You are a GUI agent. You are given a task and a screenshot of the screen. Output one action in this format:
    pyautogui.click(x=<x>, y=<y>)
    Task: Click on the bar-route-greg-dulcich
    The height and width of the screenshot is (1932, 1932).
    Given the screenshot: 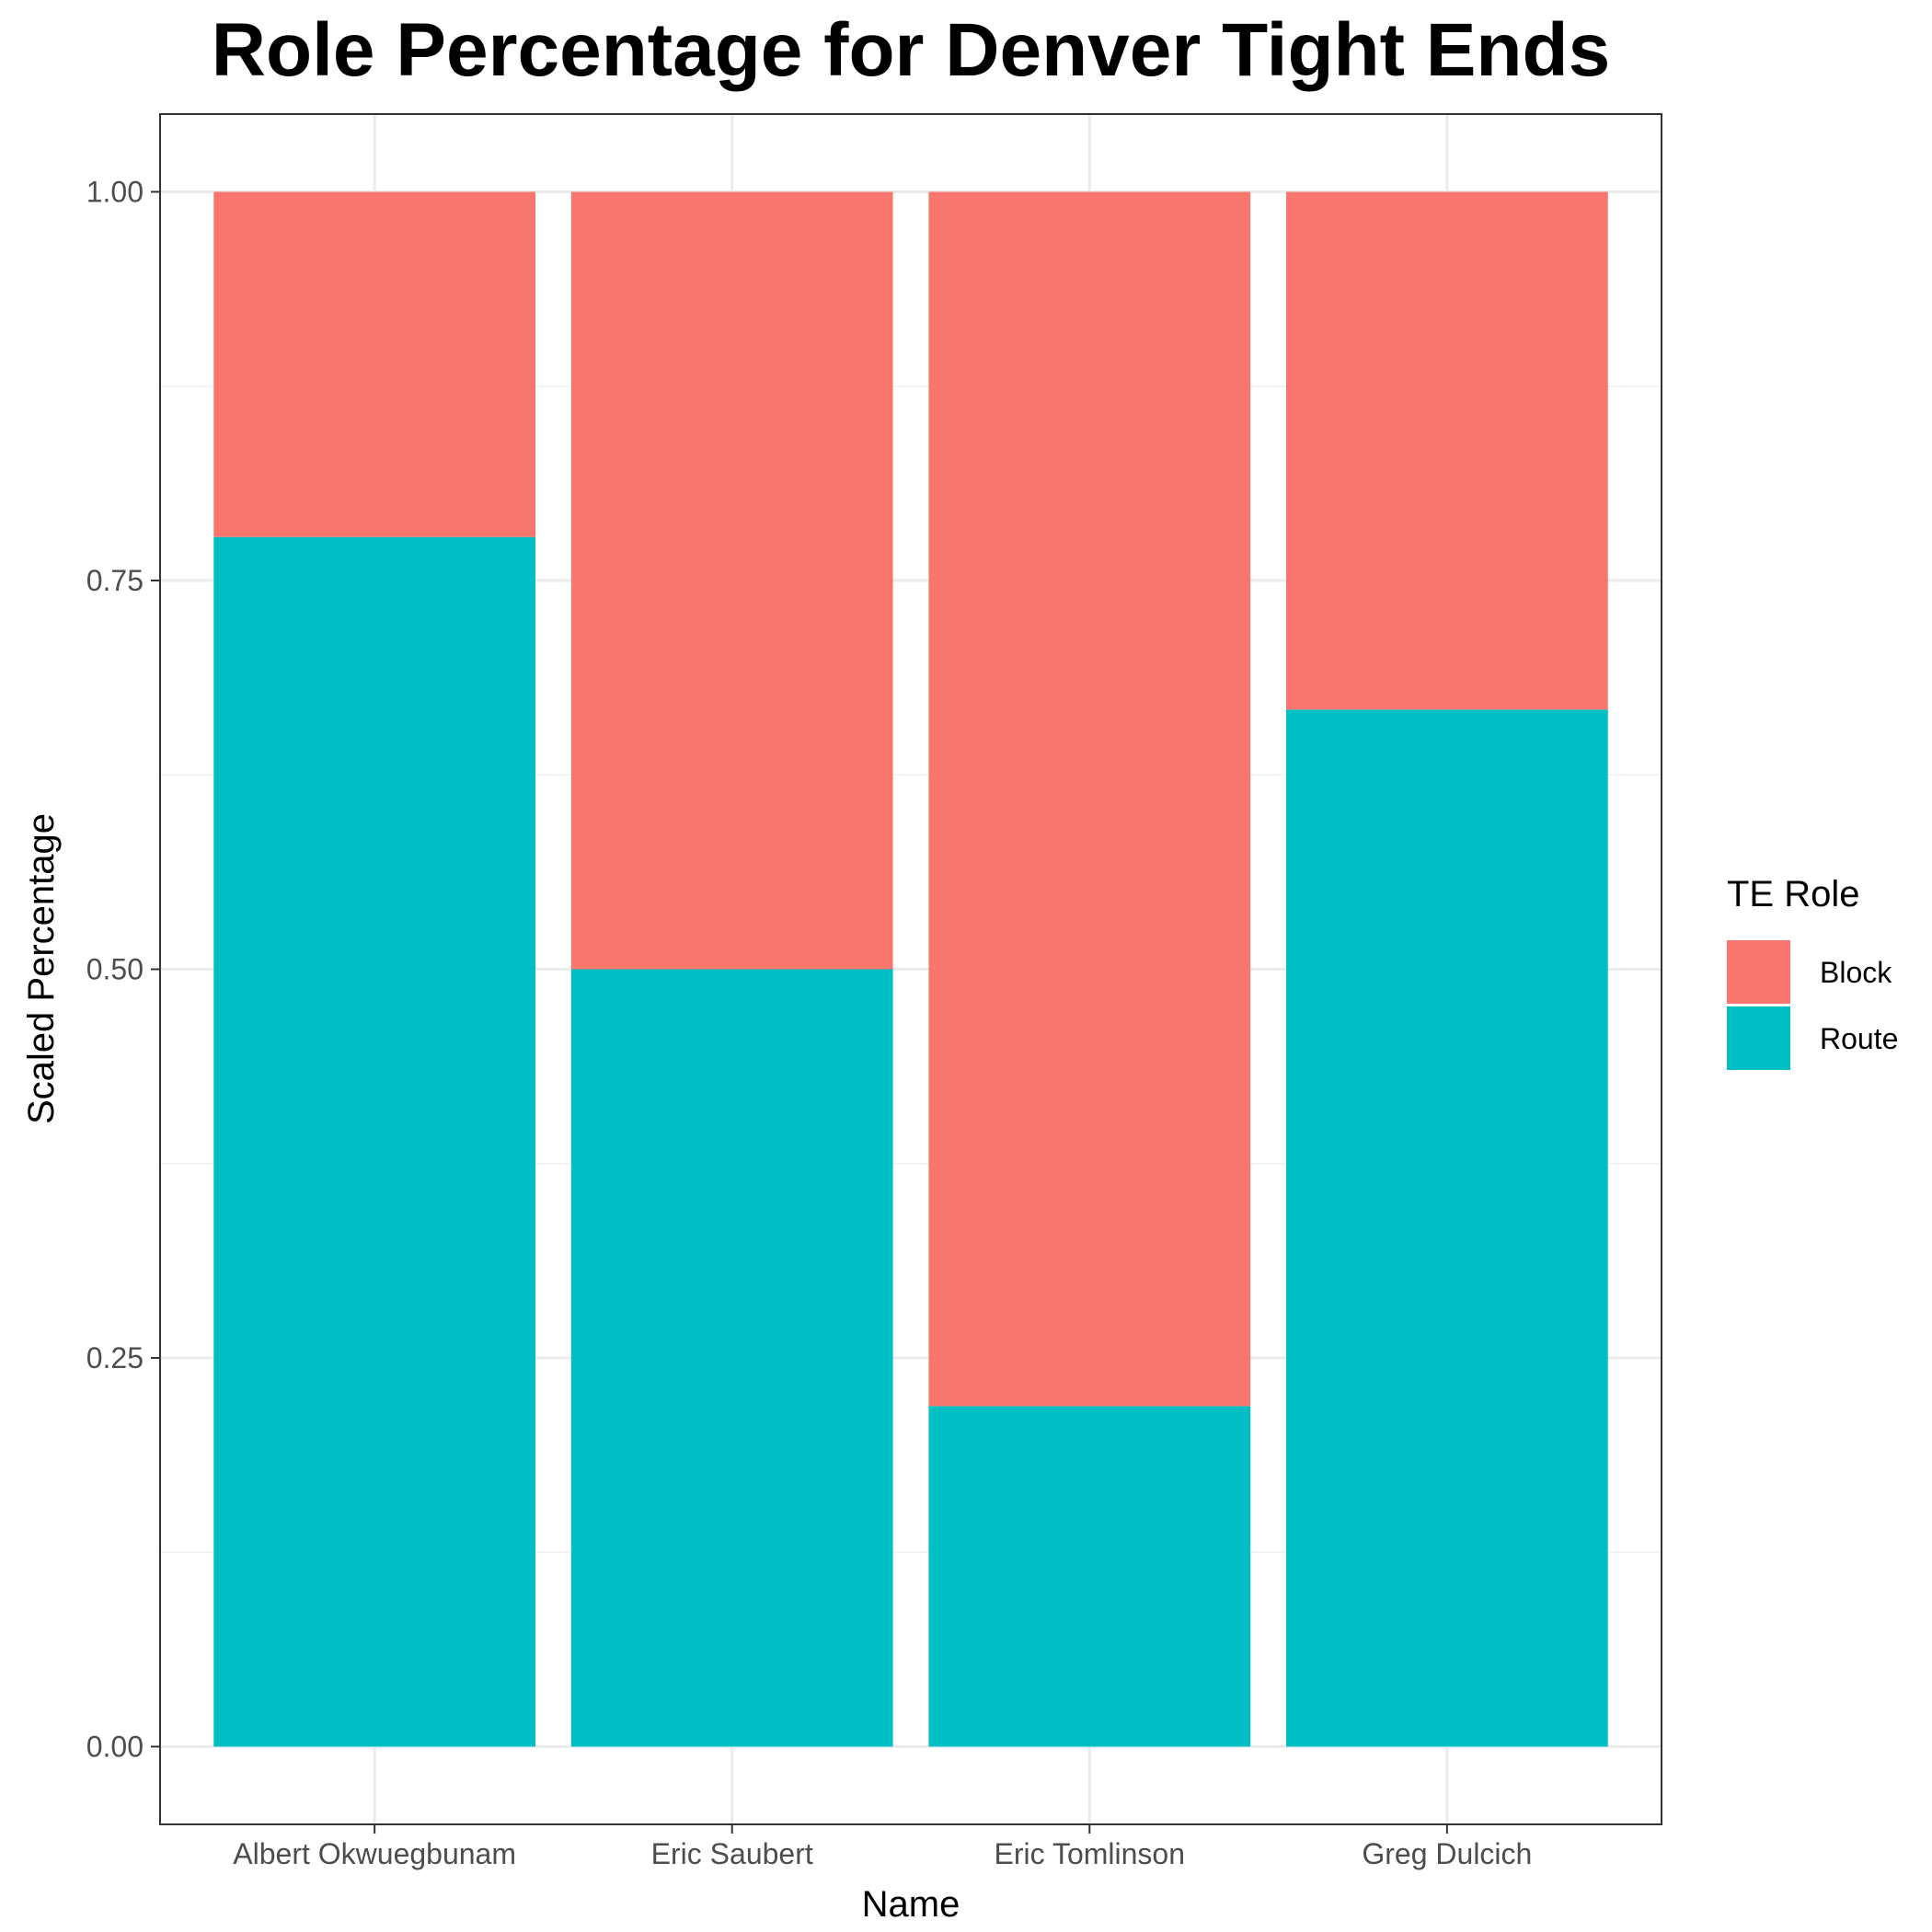 What is the action you would take?
    pyautogui.click(x=1447, y=1228)
    